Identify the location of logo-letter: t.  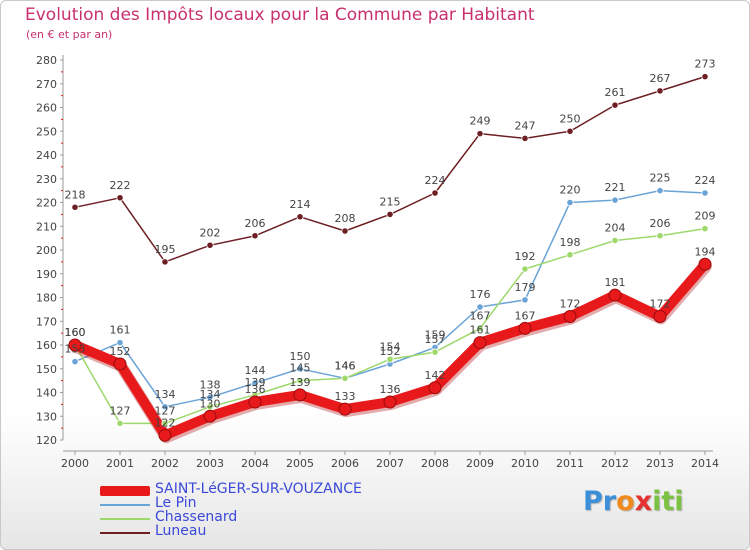
(668, 501).